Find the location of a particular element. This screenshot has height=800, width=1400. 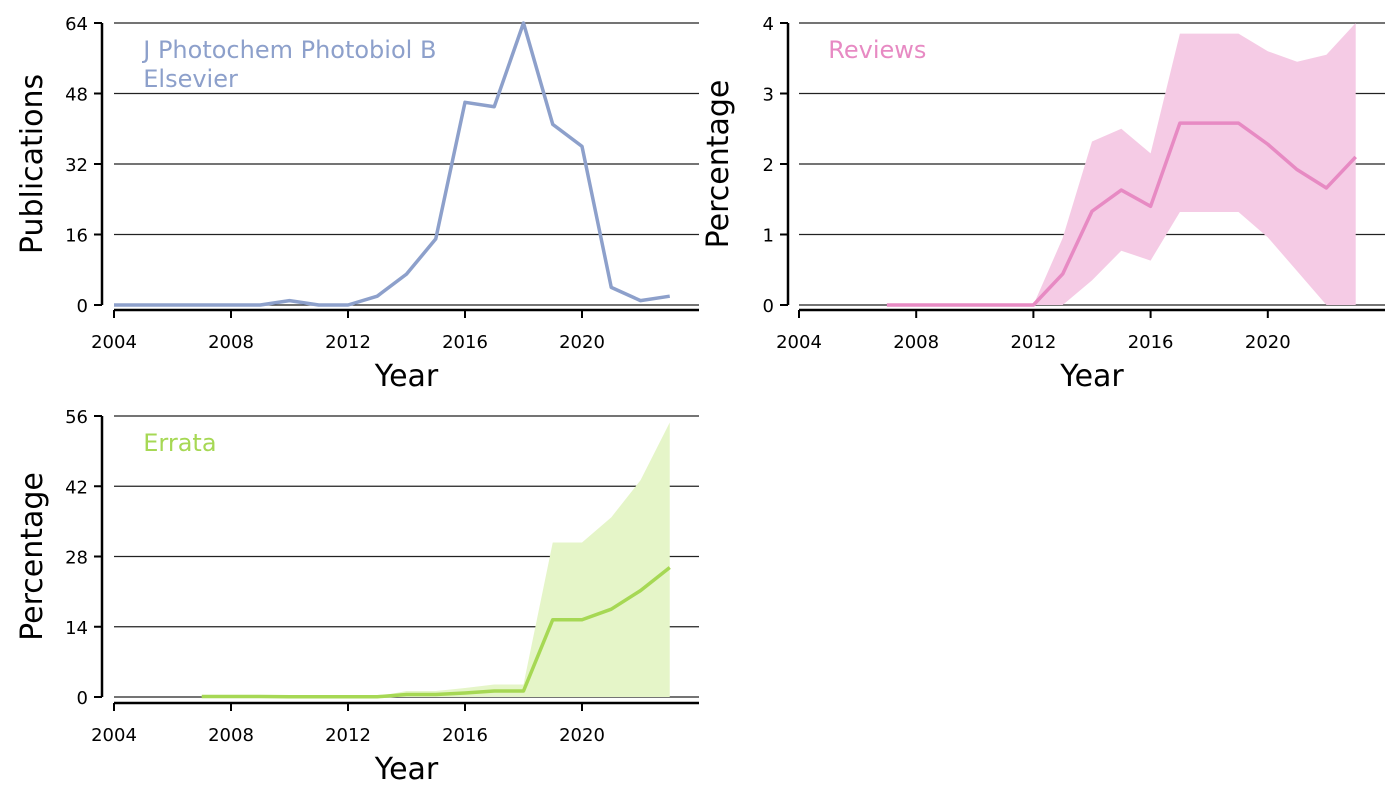

reviews-y-tick-label: 1 is located at coordinates (768, 236).